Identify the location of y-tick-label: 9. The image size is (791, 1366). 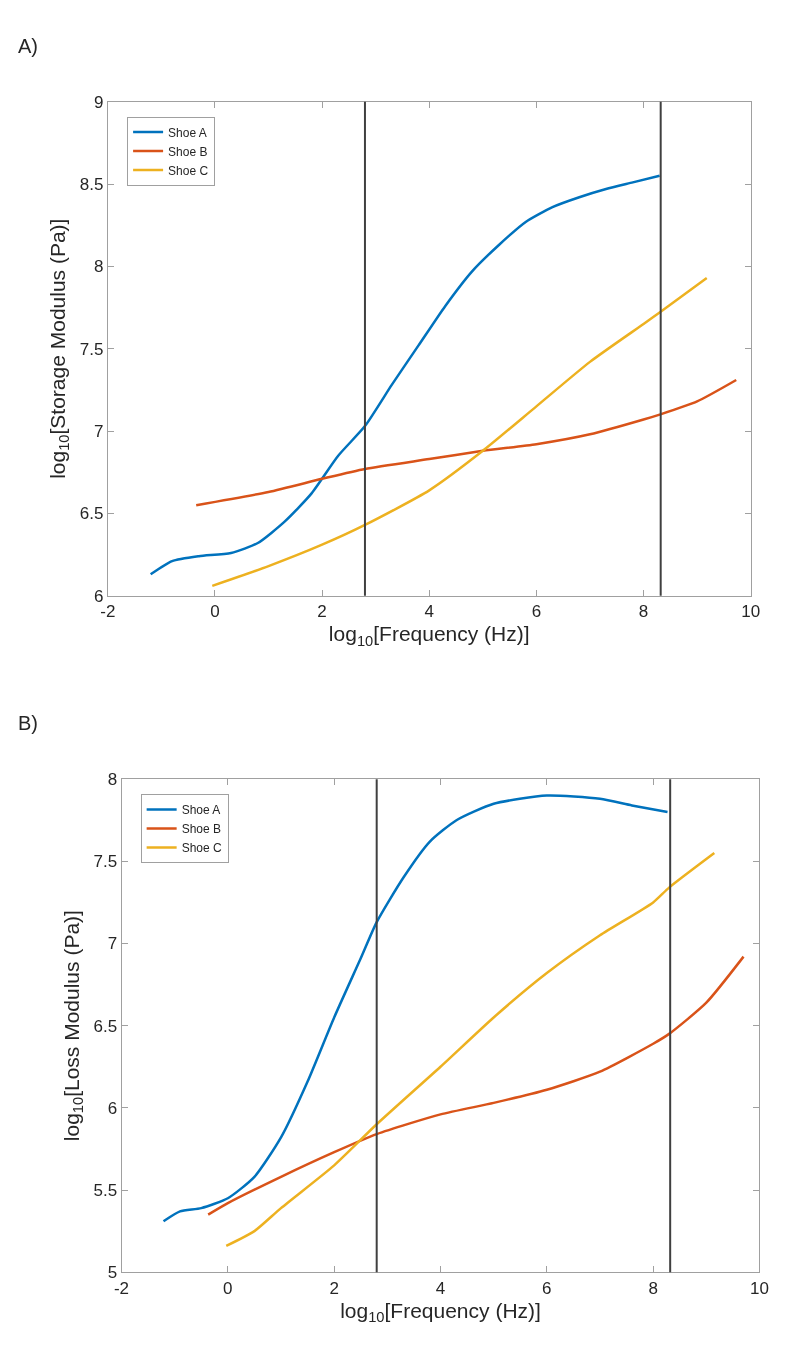
(98, 102).